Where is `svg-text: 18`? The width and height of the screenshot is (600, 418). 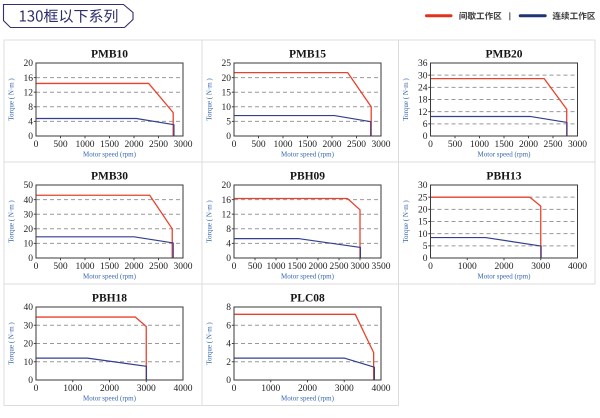
svg-text: 18 is located at coordinates (423, 101).